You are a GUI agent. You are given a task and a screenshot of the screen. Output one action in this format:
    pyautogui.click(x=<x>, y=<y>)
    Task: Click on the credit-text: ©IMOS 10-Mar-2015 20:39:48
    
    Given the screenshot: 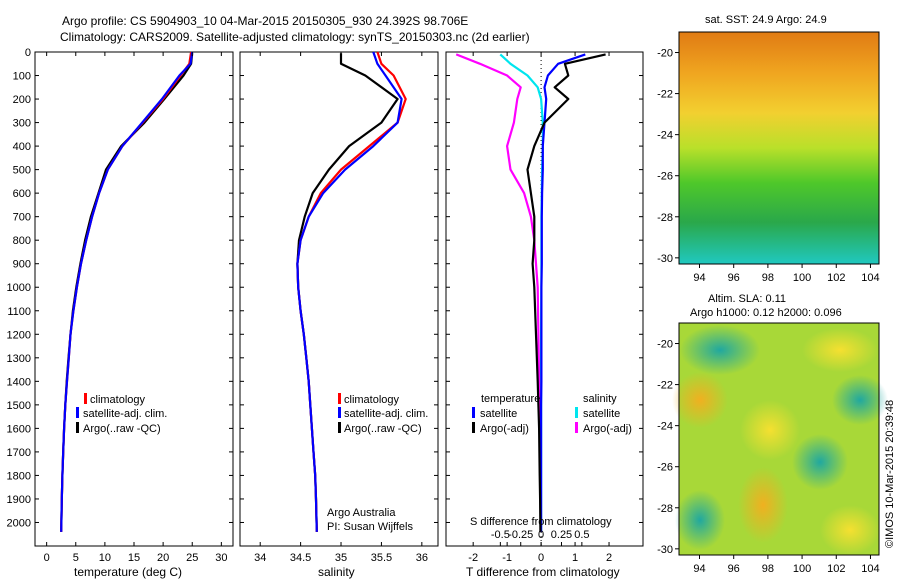 What is the action you would take?
    pyautogui.click(x=890, y=474)
    